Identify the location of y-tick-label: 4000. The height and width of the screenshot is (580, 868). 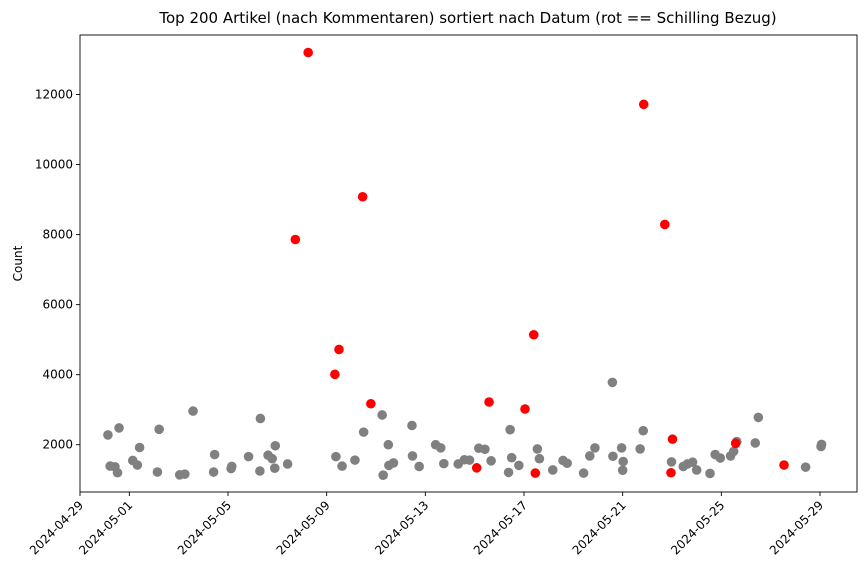
(57, 375).